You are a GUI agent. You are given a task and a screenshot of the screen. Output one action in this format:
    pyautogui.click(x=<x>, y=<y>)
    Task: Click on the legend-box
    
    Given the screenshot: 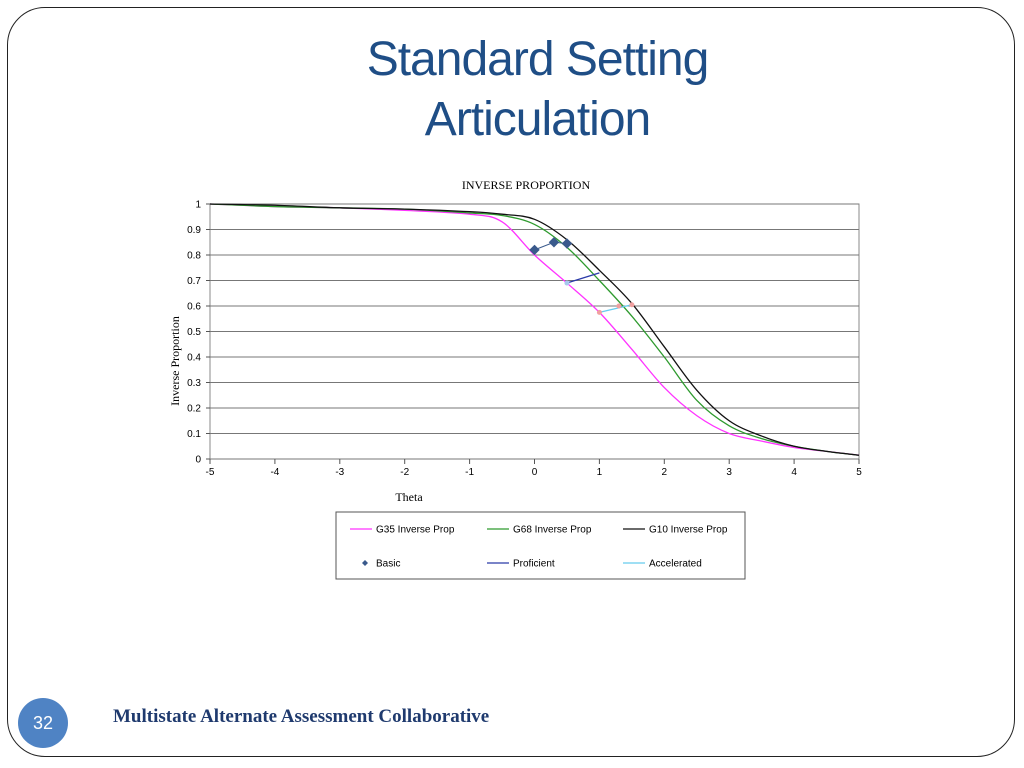 What is the action you would take?
    pyautogui.click(x=540, y=545)
    